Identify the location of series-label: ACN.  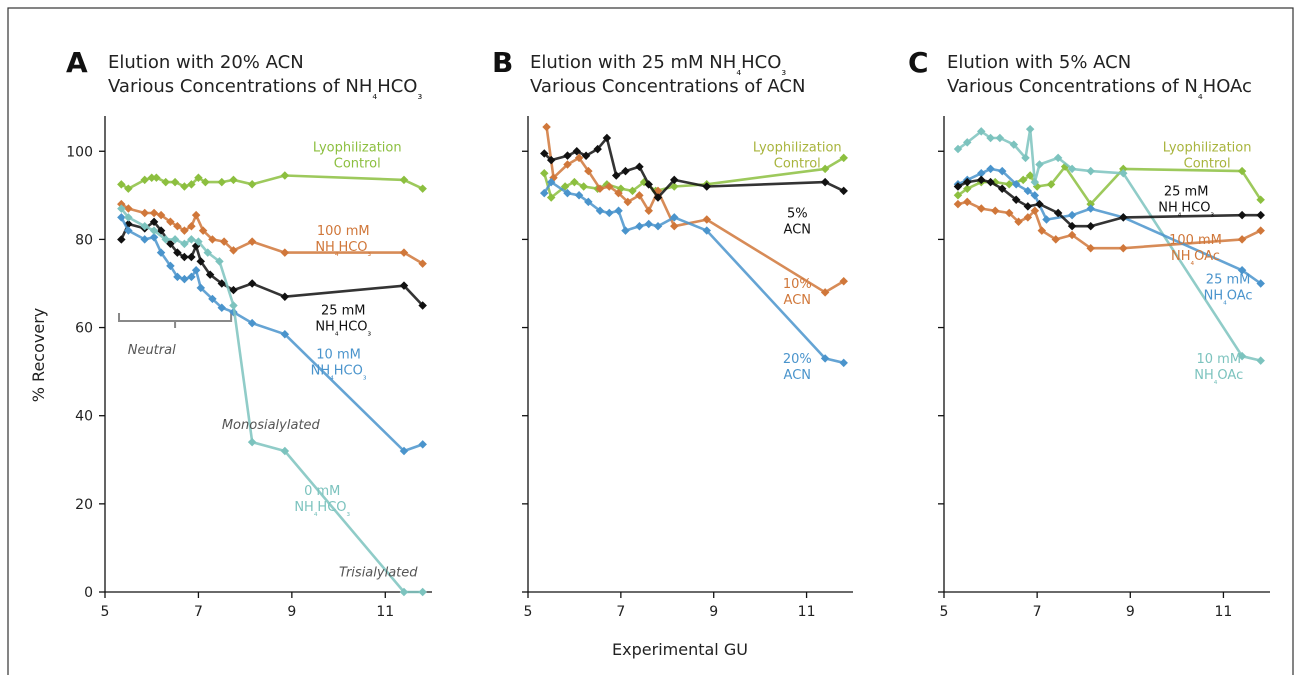
(797, 300).